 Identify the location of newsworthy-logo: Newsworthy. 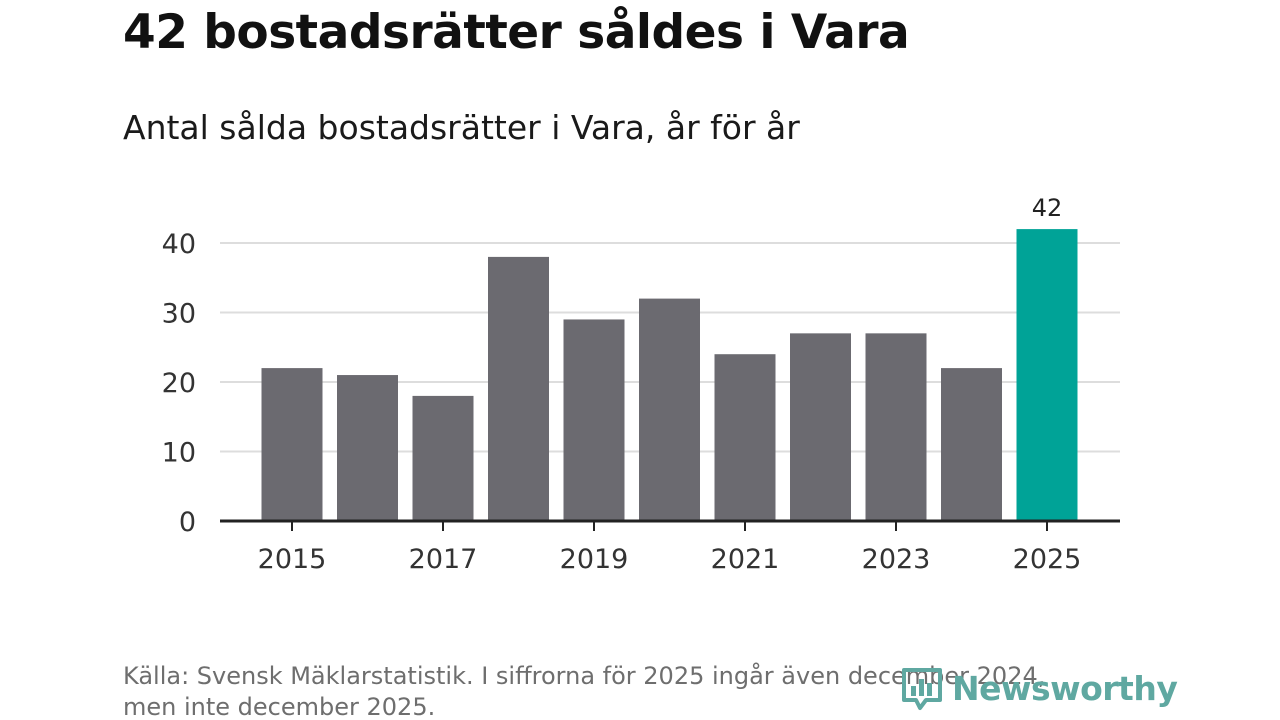
(1039, 689).